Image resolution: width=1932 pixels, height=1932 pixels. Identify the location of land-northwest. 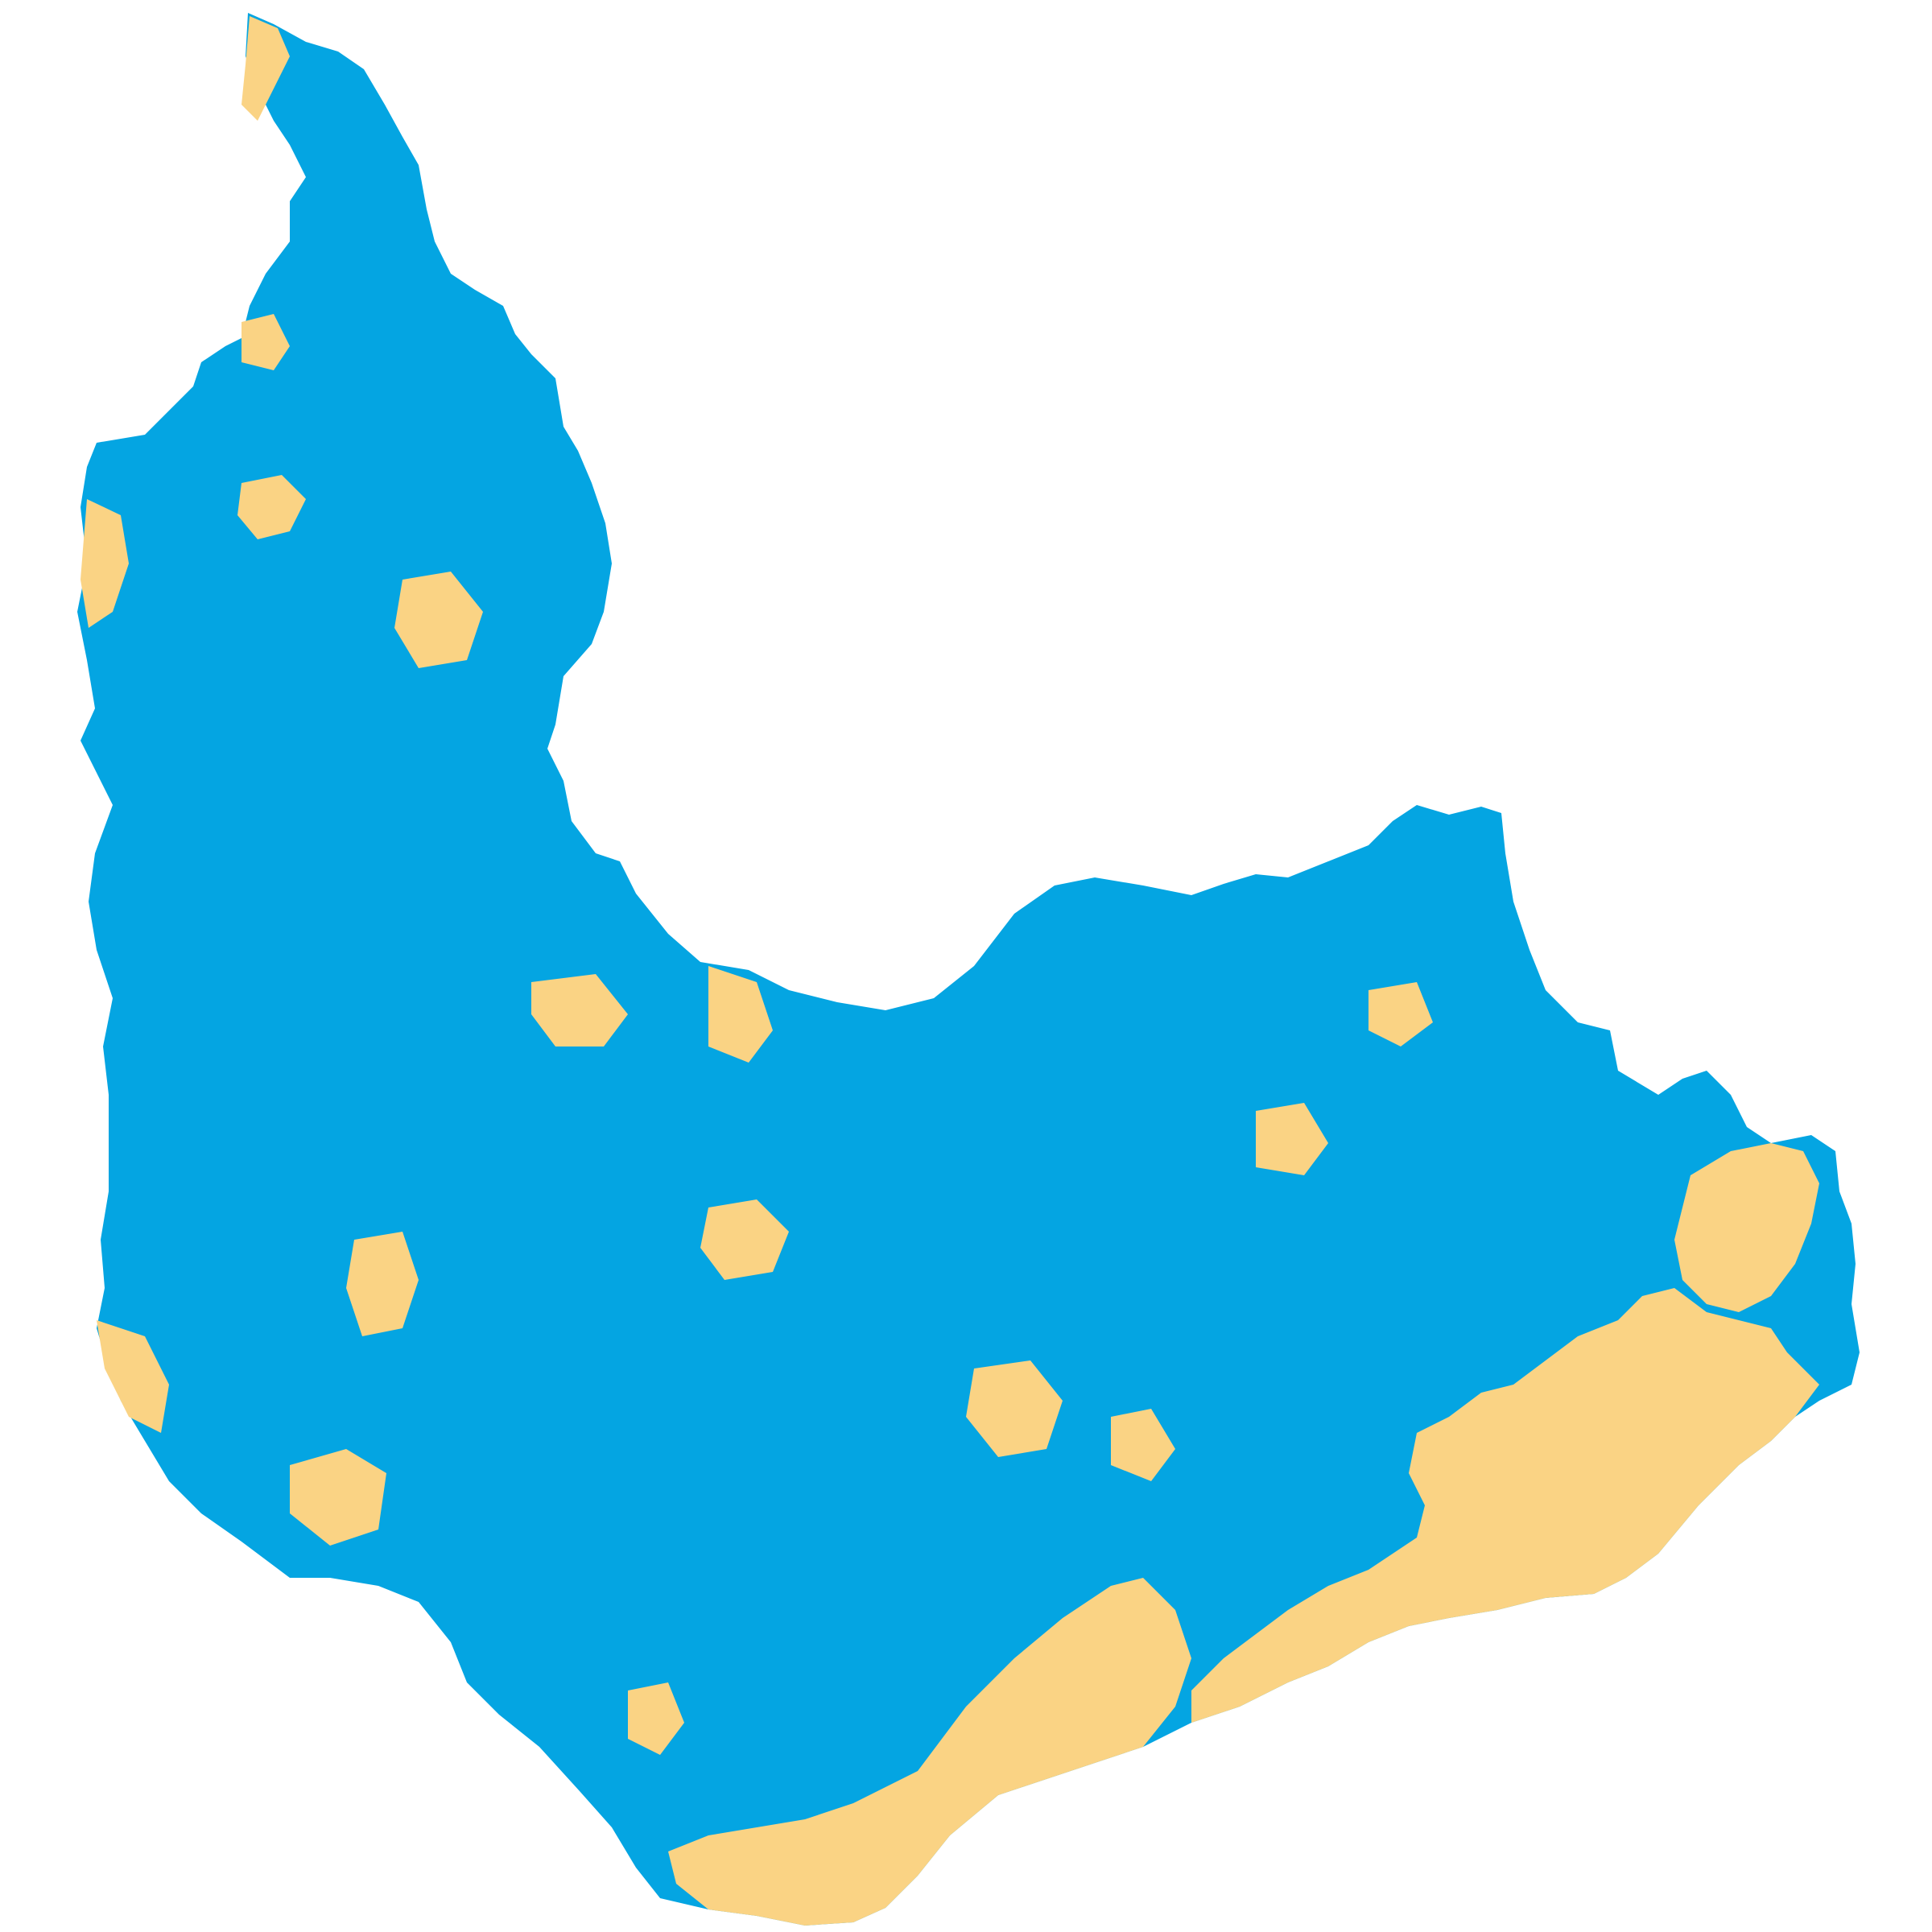
(271, 507).